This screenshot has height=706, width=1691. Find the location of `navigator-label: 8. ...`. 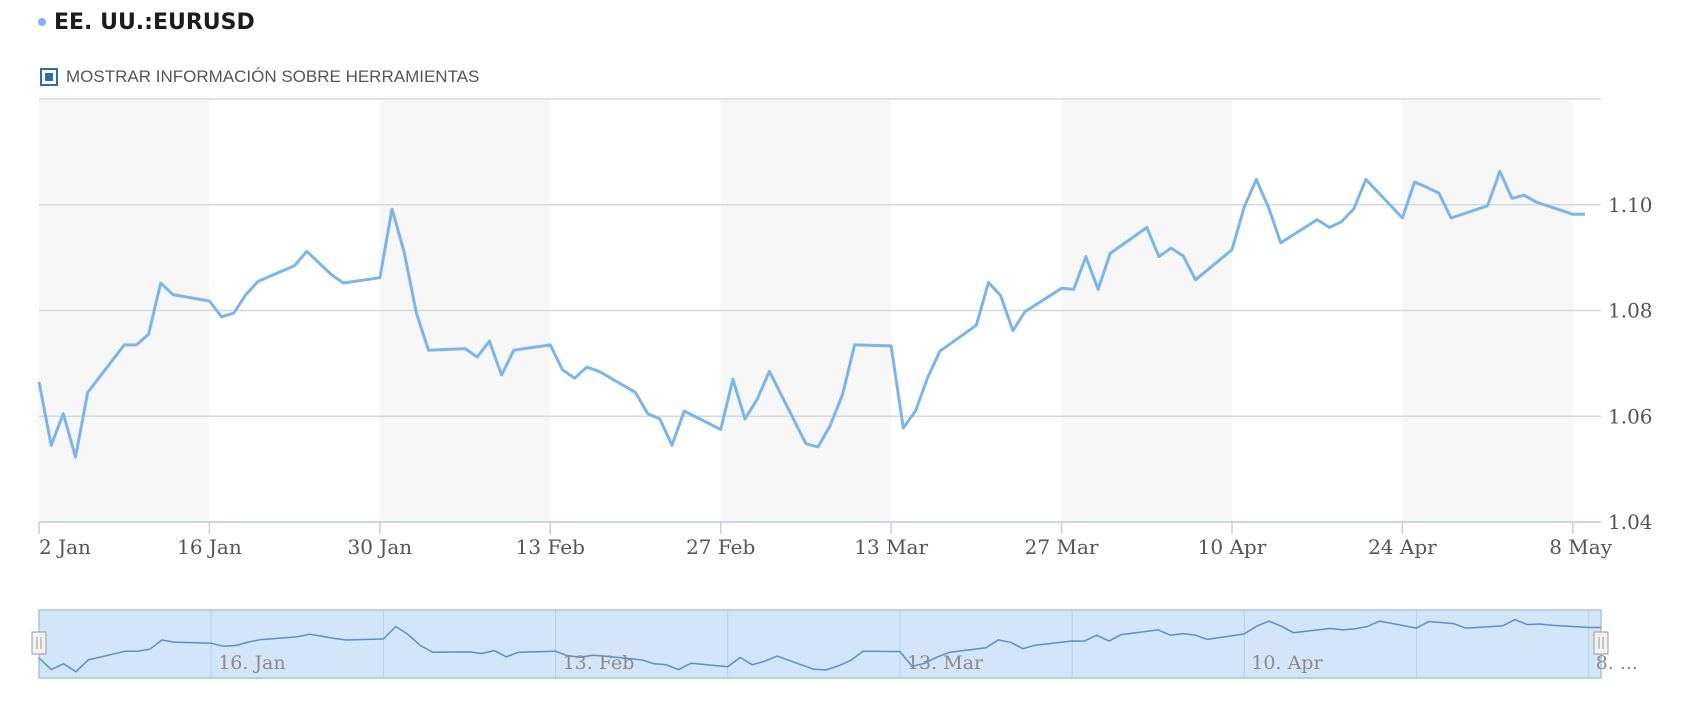

navigator-label: 8. ... is located at coordinates (1617, 663).